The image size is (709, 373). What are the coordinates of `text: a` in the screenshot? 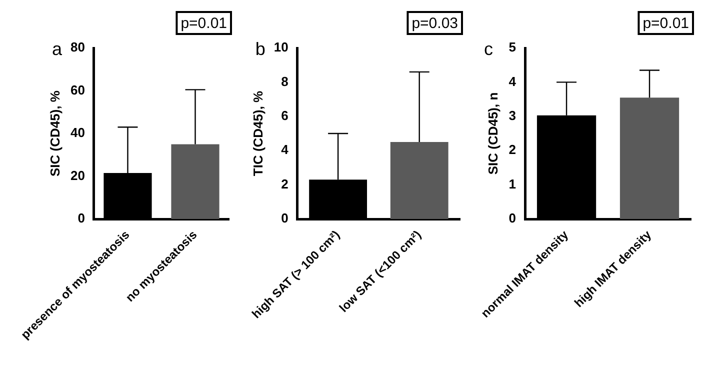 It's located at (57, 48).